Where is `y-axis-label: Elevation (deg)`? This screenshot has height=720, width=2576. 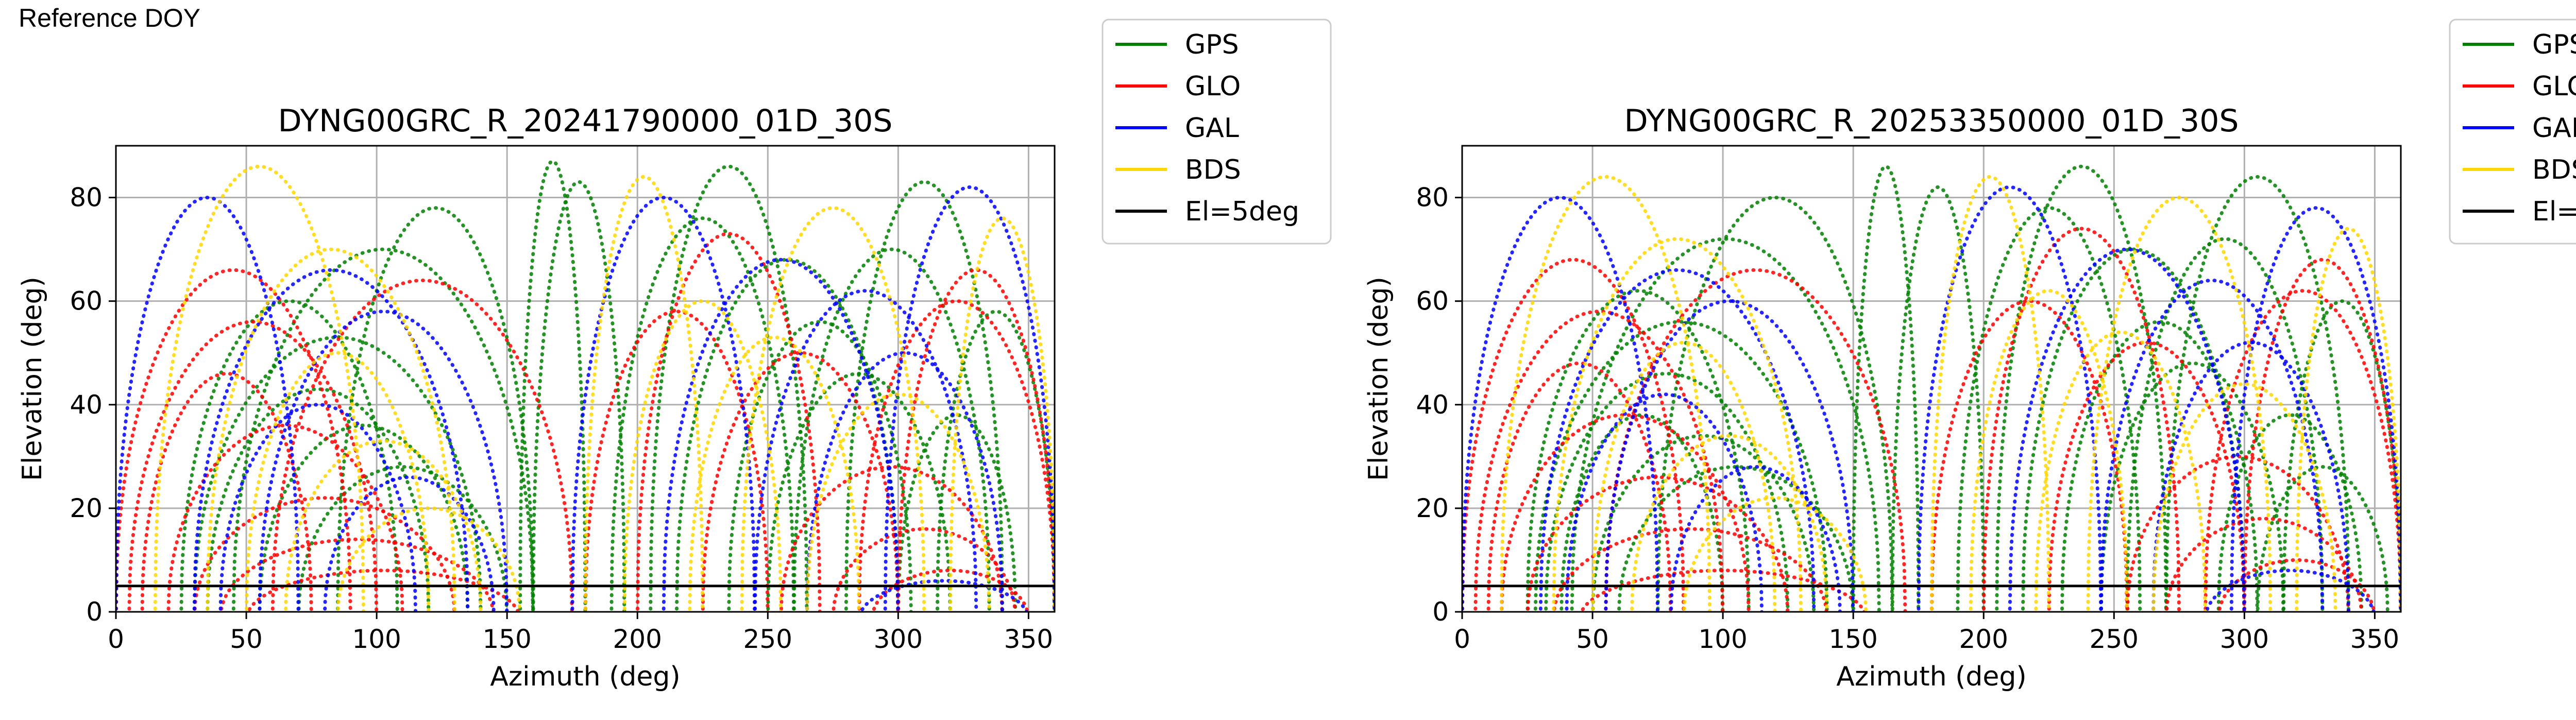
y-axis-label: Elevation (deg) is located at coordinates (32, 379).